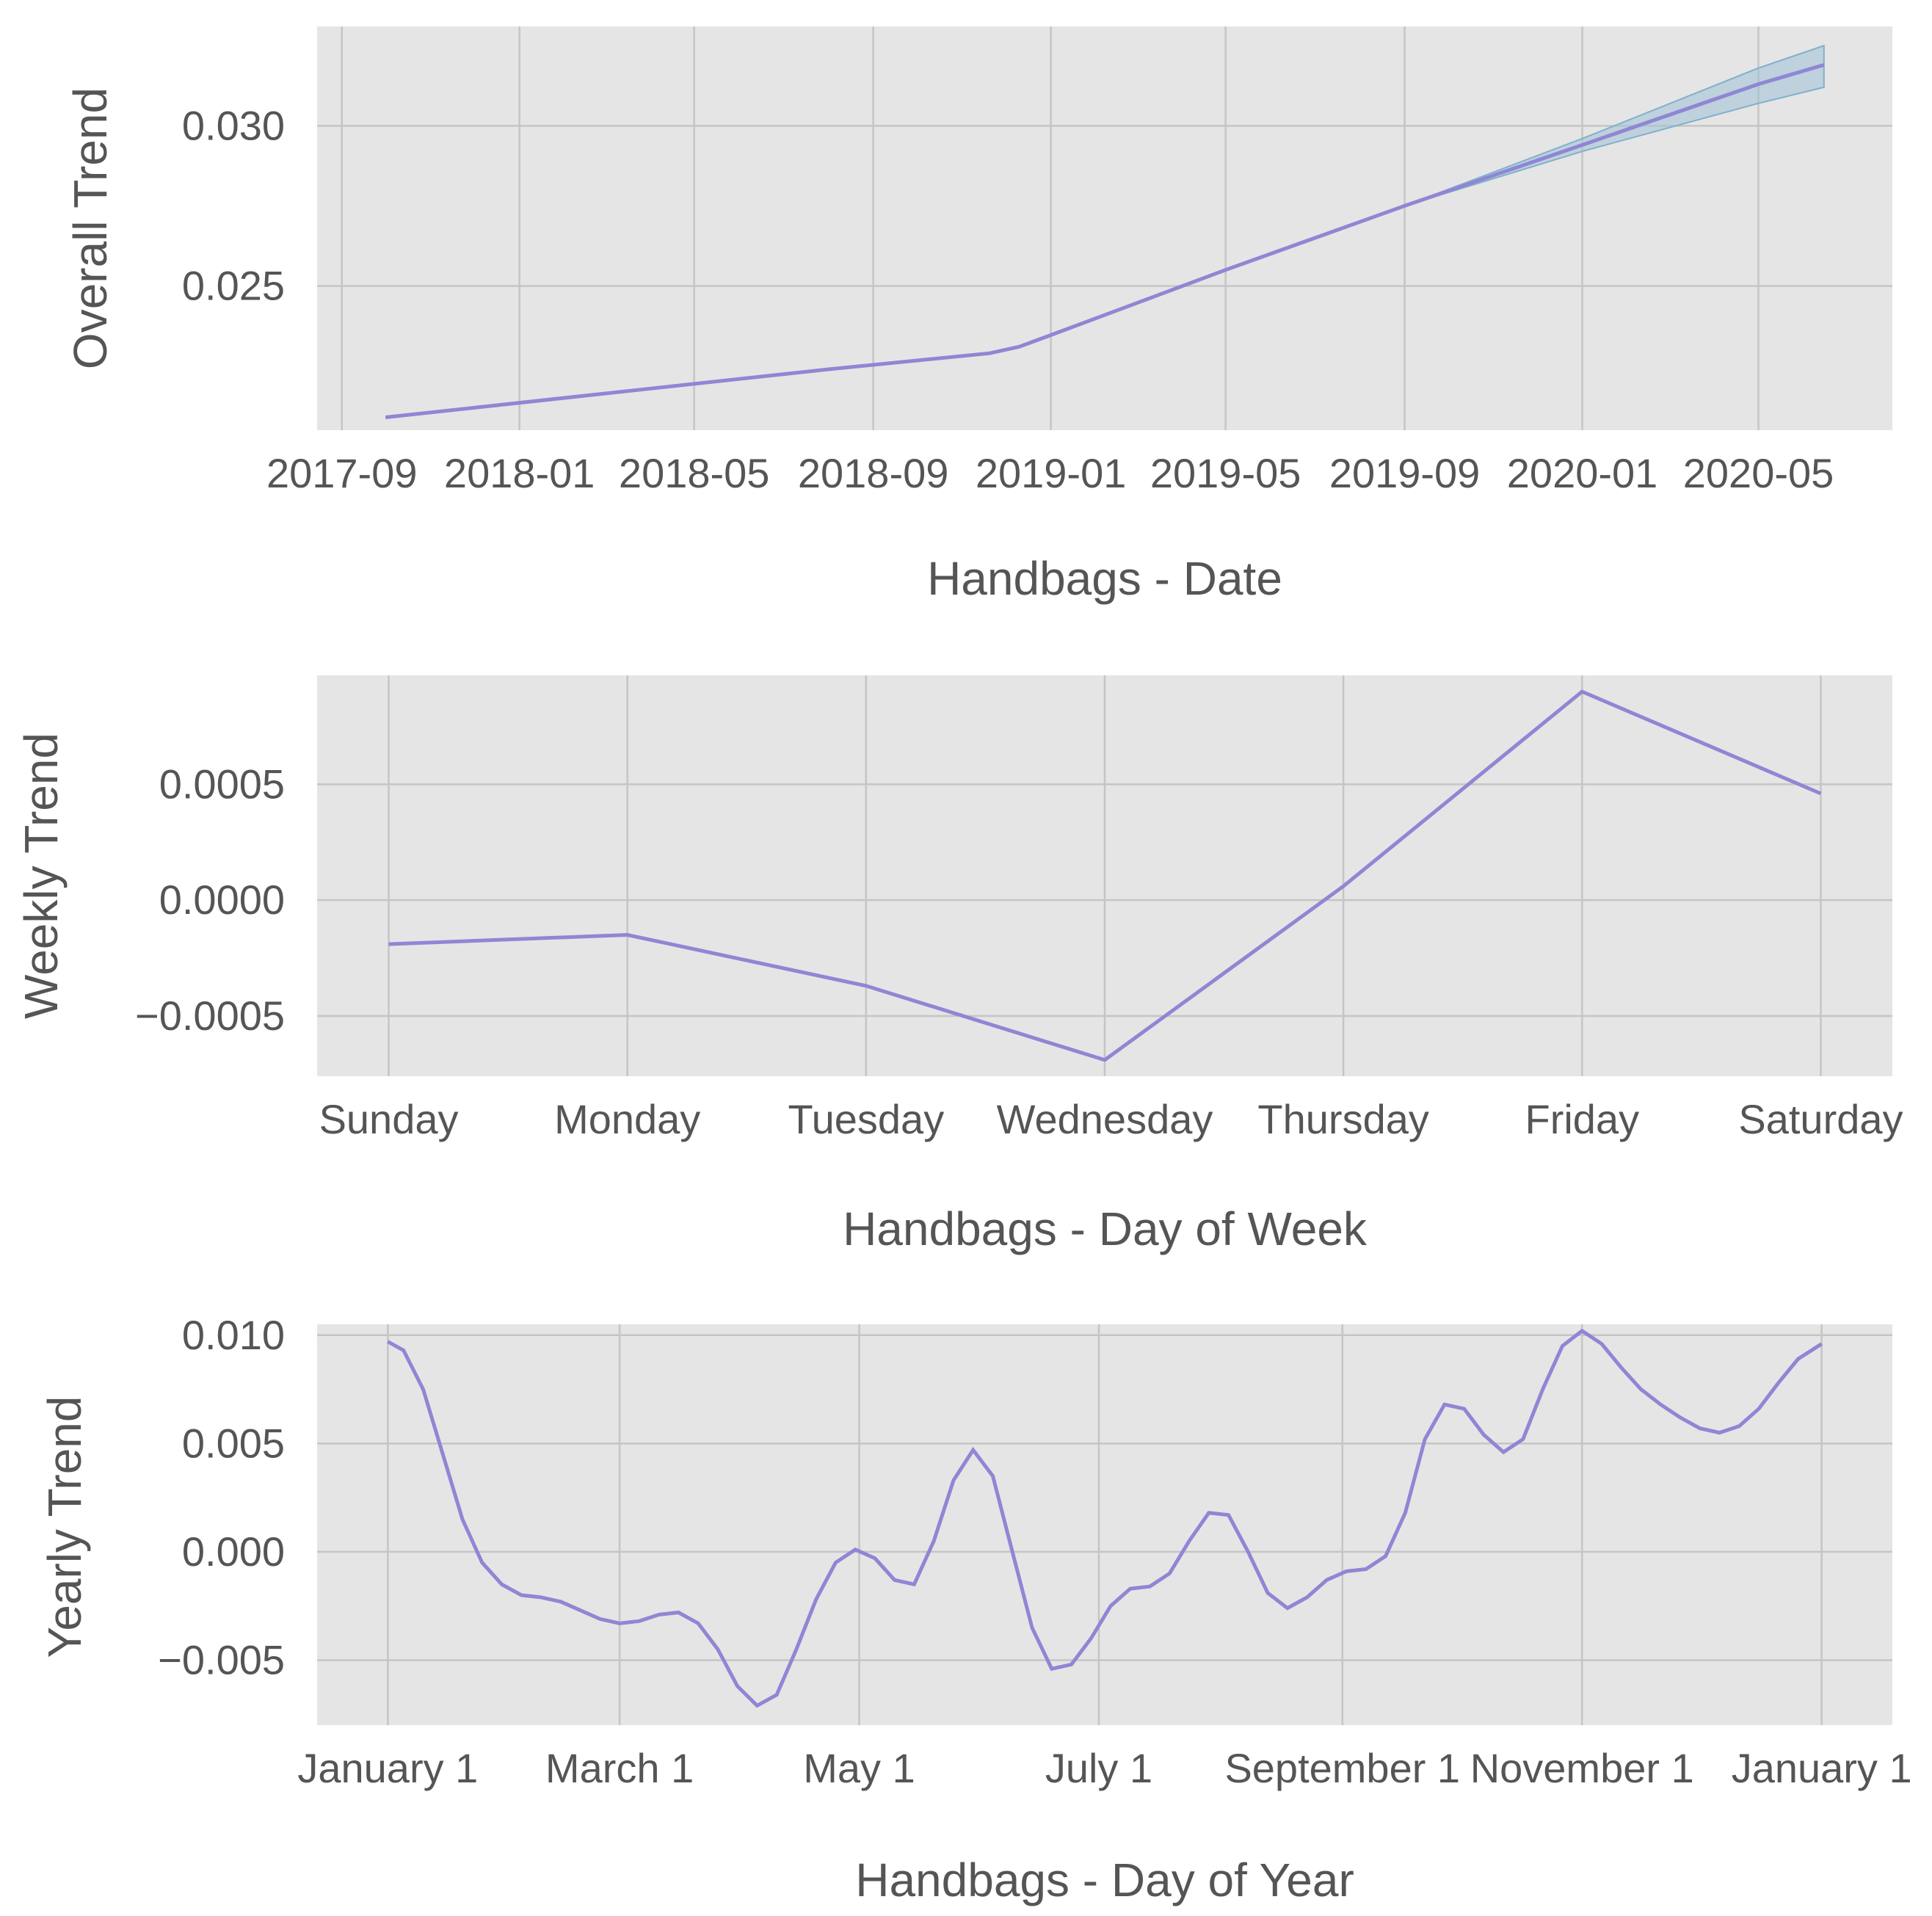 The width and height of the screenshot is (1932, 1916). What do you see at coordinates (627, 1119) in the screenshot?
I see `x-tick-label: Monday` at bounding box center [627, 1119].